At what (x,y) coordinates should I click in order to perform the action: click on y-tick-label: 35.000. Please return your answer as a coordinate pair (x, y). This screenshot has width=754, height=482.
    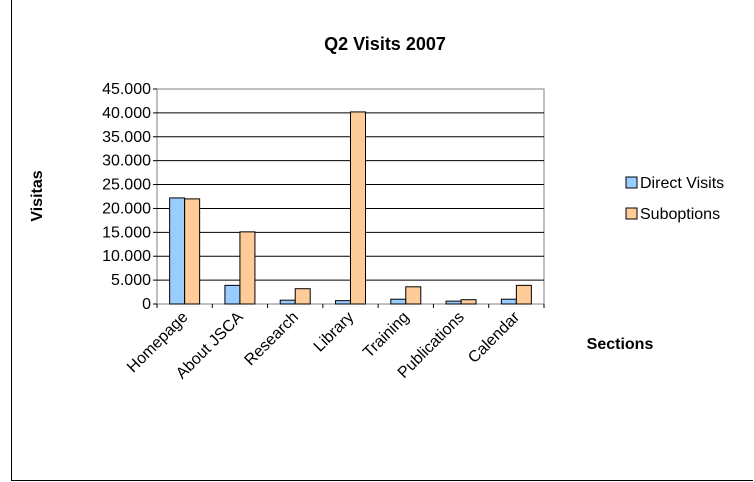
    Looking at the image, I should click on (126, 137).